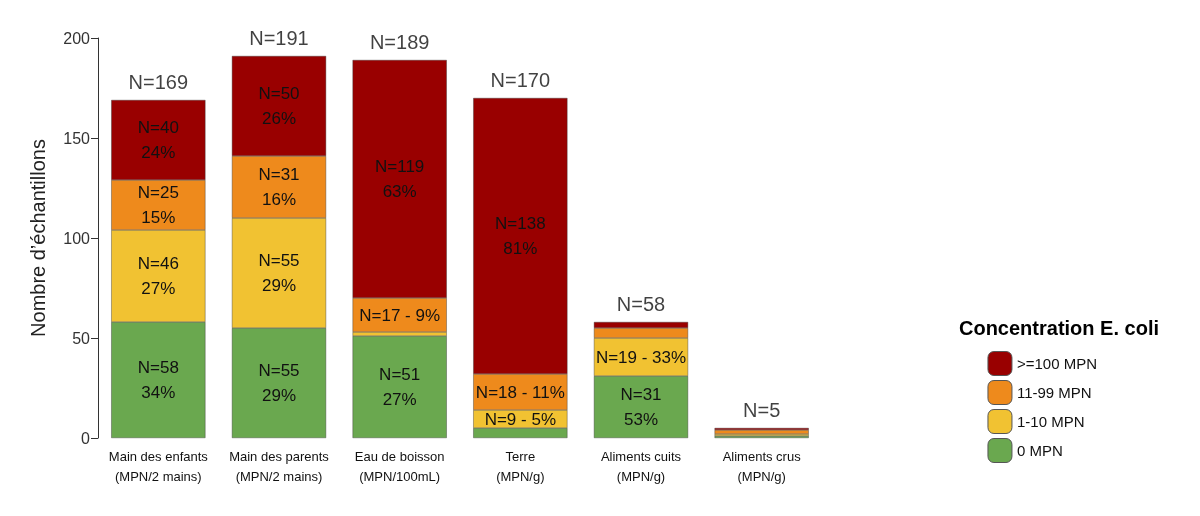 This screenshot has height=516, width=1200. What do you see at coordinates (520, 80) in the screenshot?
I see `total-label: N=170` at bounding box center [520, 80].